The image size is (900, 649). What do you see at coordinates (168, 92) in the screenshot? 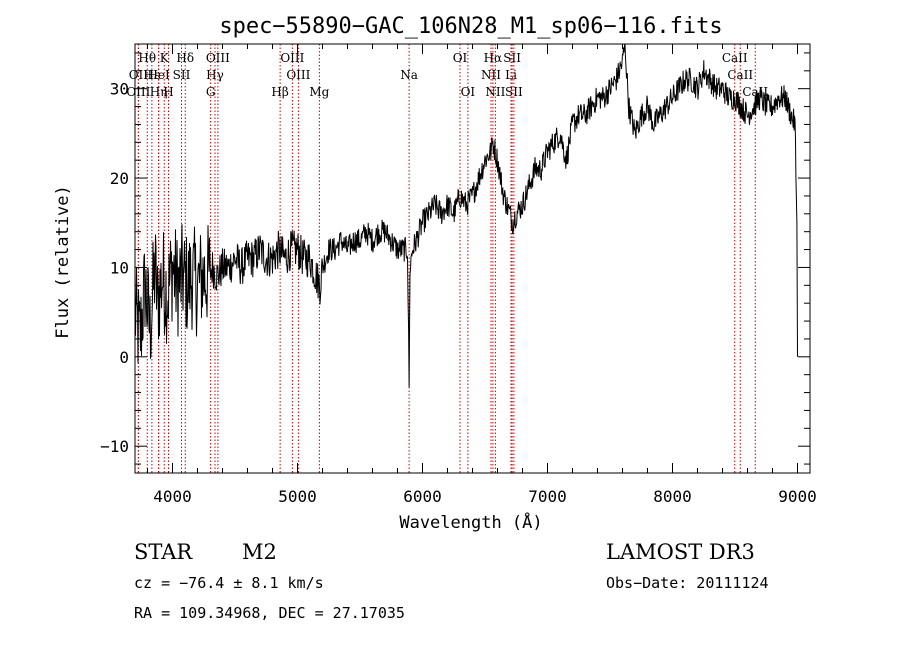
I see `spectral-line-label: H` at bounding box center [168, 92].